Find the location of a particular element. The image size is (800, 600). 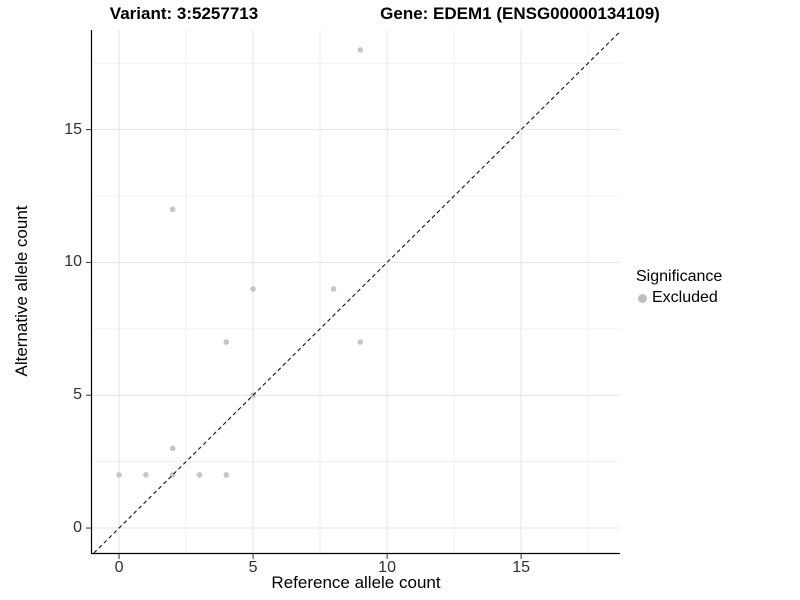

legend-entry-excluded: Excluded is located at coordinates (679, 298).